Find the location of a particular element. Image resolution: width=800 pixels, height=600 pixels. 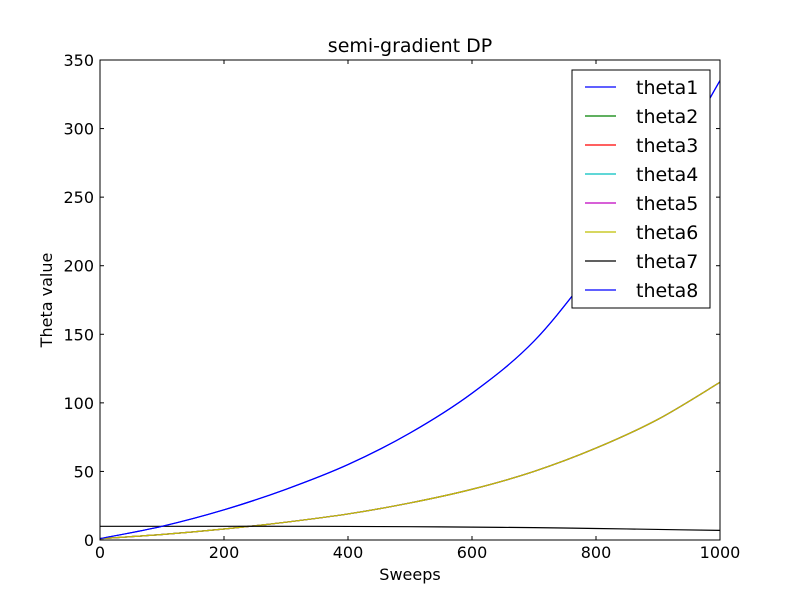

x-axis-label: Sweeps is located at coordinates (409, 574).